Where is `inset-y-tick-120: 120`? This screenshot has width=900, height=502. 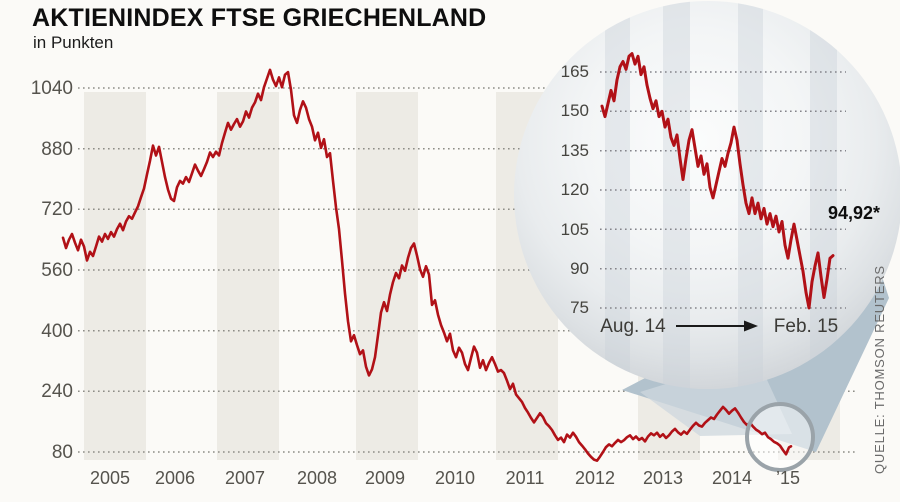
inset-y-tick-120: 120 is located at coordinates (574, 189).